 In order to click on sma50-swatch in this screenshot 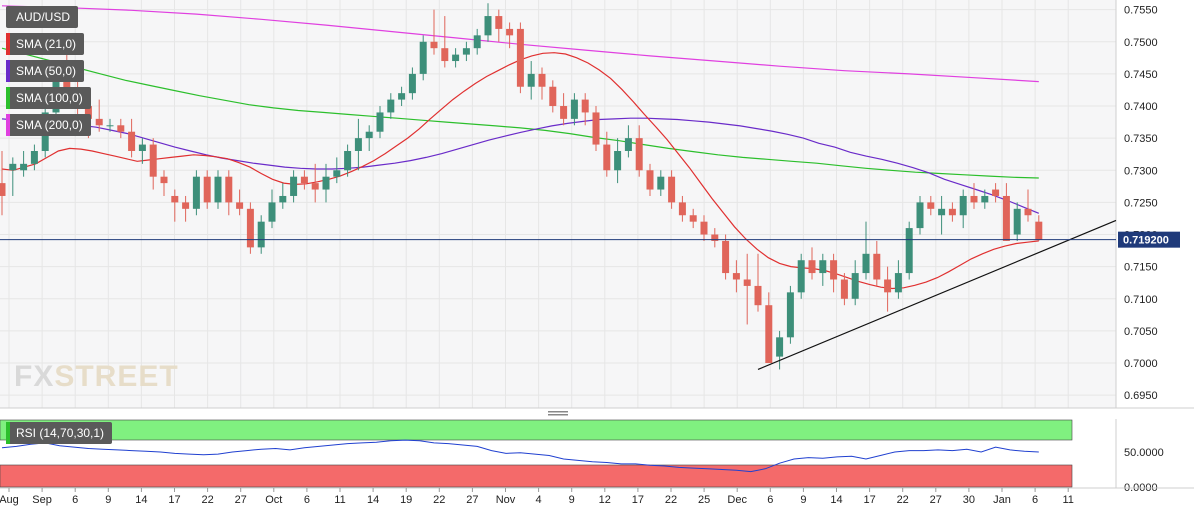, I will do `click(8, 71)`.